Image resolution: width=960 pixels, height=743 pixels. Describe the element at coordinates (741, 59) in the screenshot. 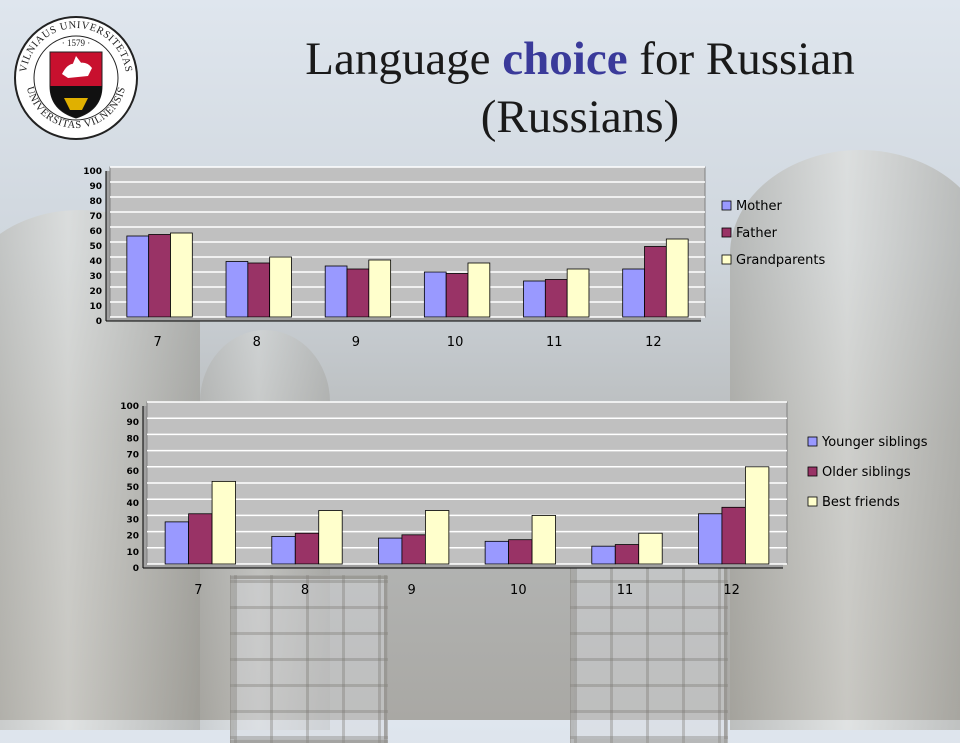

I see `title-part-2: for Russian` at that location.